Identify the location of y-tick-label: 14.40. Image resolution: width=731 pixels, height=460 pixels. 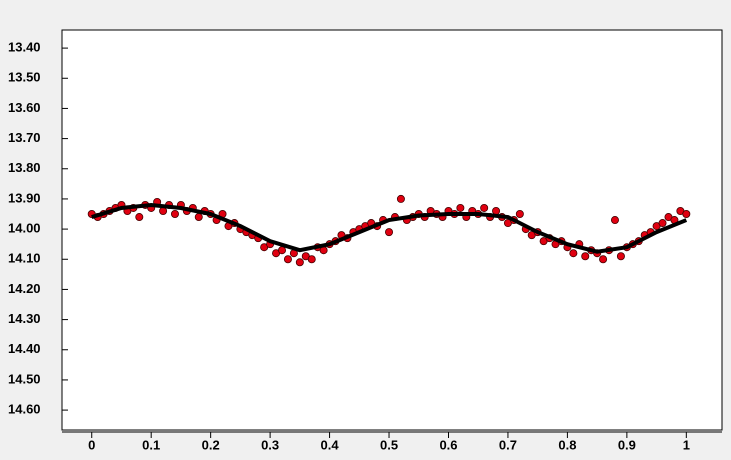
(24, 348).